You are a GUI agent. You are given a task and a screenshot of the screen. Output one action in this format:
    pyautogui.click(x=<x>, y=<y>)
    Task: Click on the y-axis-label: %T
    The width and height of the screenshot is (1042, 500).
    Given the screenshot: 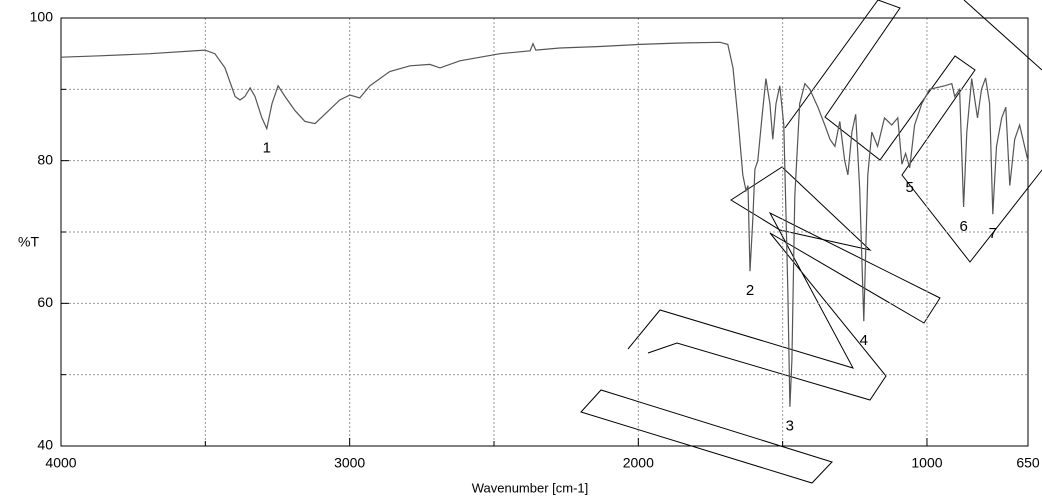 What is the action you would take?
    pyautogui.click(x=28, y=242)
    